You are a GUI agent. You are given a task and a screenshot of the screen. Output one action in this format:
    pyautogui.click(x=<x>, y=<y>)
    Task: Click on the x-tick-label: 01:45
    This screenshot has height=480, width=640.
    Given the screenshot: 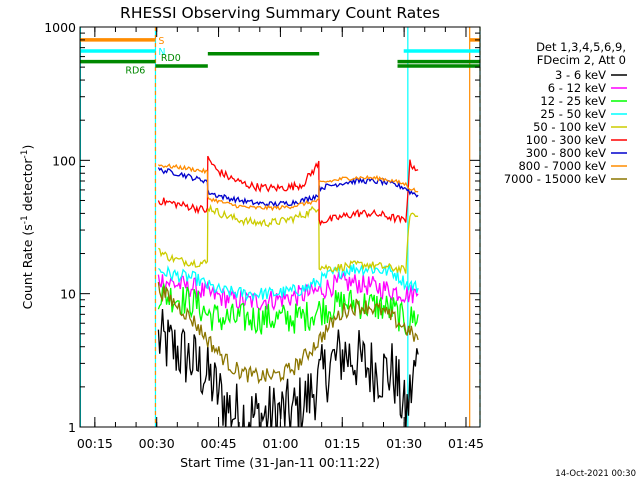 What is the action you would take?
    pyautogui.click(x=466, y=443)
    